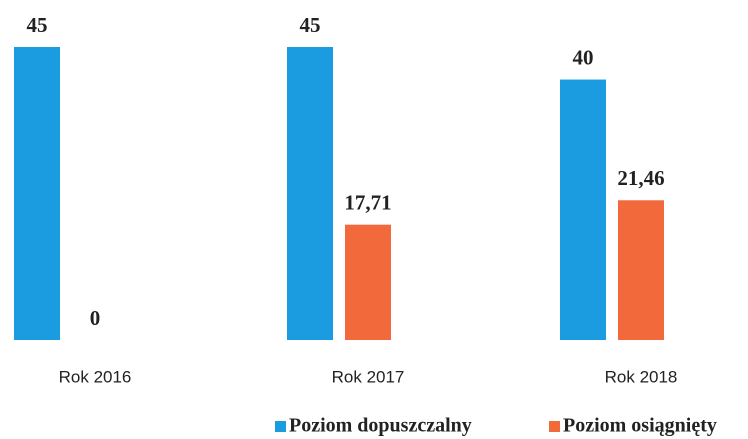 The height and width of the screenshot is (439, 748). What do you see at coordinates (583, 57) in the screenshot?
I see `value-label: 40` at bounding box center [583, 57].